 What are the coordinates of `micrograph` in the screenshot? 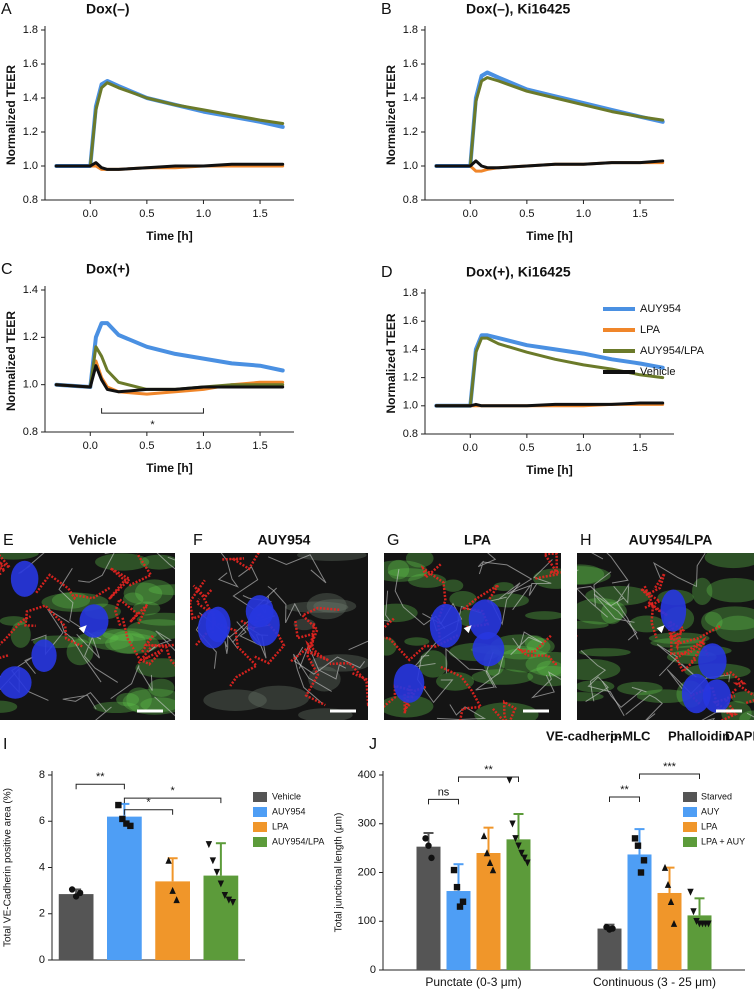 It's located at (665, 636).